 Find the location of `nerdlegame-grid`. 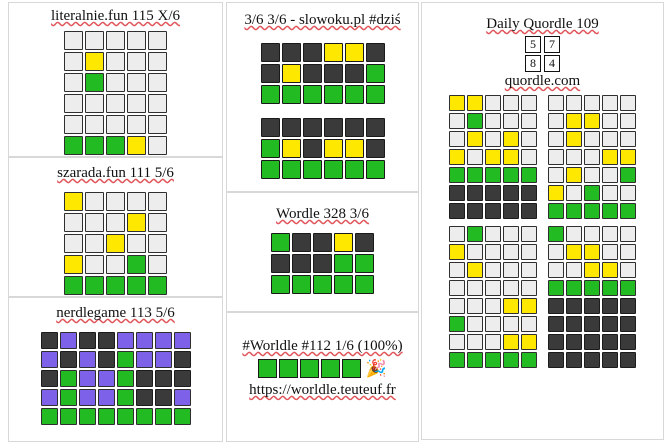

nerdlegame-grid is located at coordinates (116, 378).